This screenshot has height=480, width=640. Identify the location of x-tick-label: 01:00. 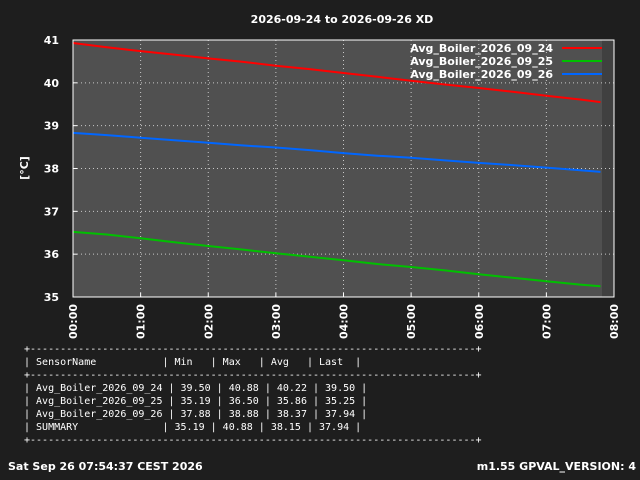
(141, 321).